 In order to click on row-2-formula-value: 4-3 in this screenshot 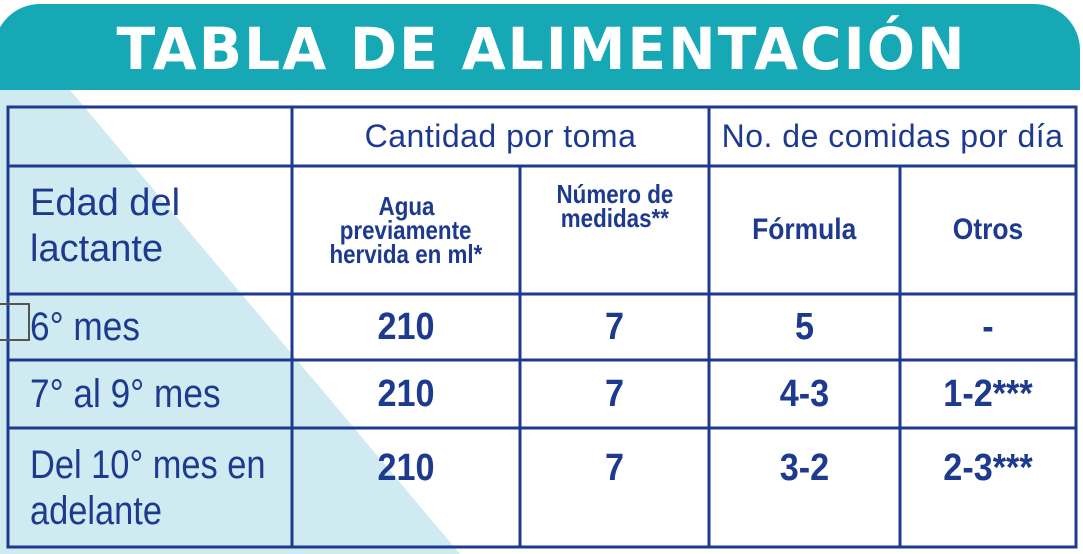, I will do `click(804, 393)`.